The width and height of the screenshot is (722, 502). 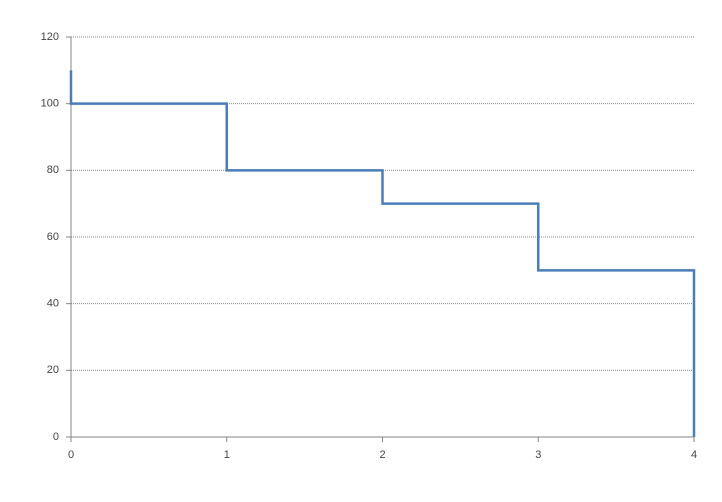 What do you see at coordinates (382, 455) in the screenshot?
I see `x-tick-label: 2` at bounding box center [382, 455].